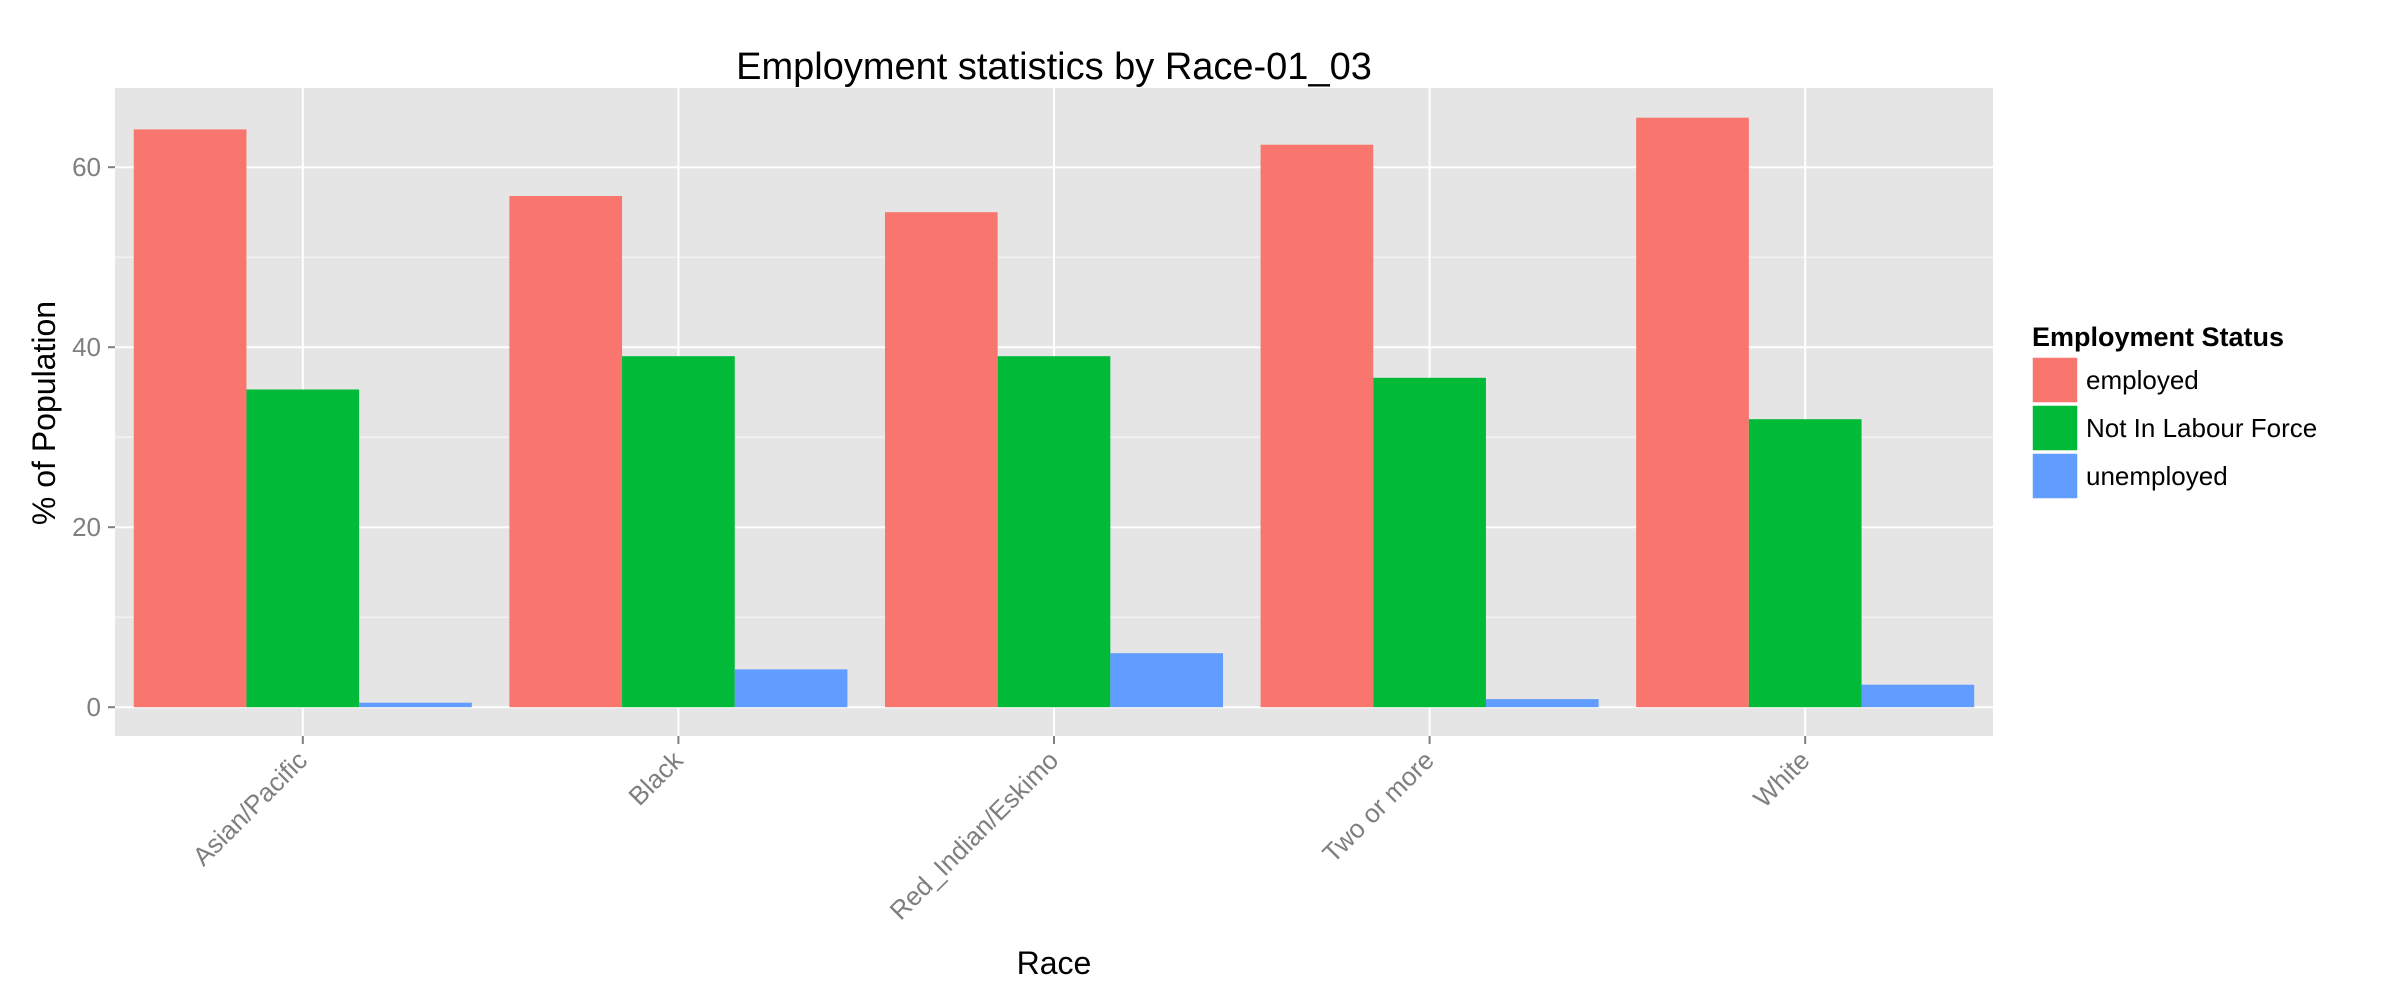 Image resolution: width=2400 pixels, height=1005 pixels. What do you see at coordinates (1377, 806) in the screenshot?
I see `x-tick-label: Two or more` at bounding box center [1377, 806].